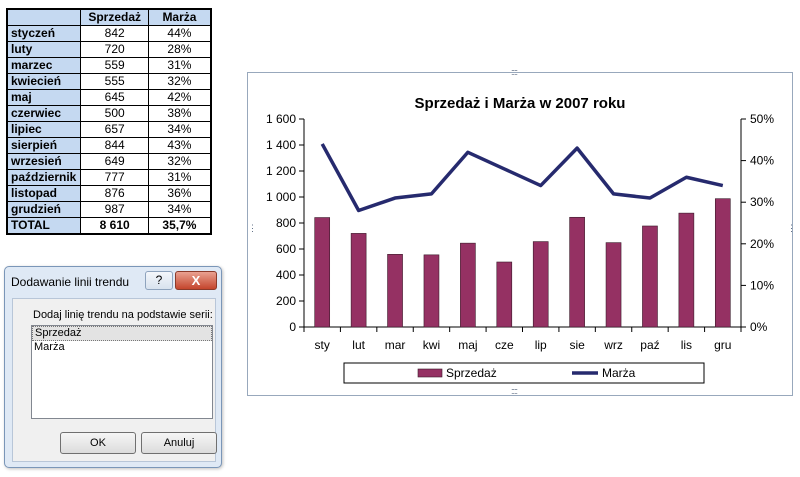 Image resolution: width=800 pixels, height=477 pixels. I want to click on table-row: październik 777 31%, so click(109, 177).